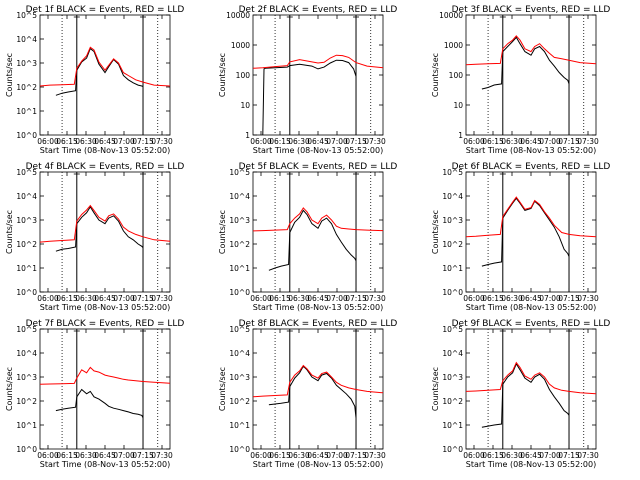 The height and width of the screenshot is (480, 640). I want to click on panel-title: Det 2f BLACK = Events, RED = LLD, so click(318, 10).